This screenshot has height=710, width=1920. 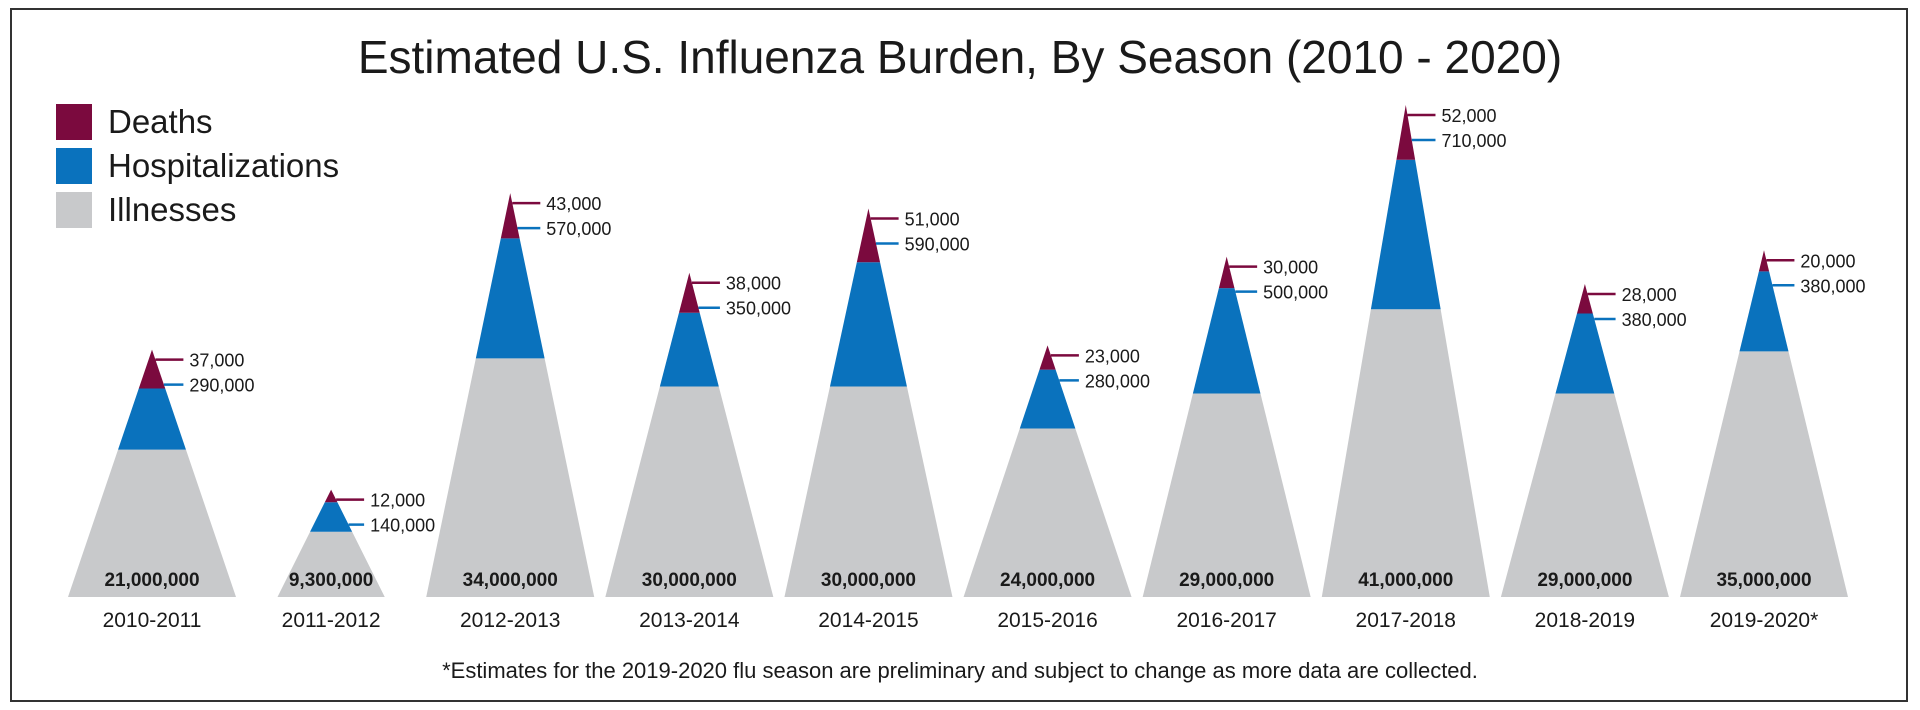 I want to click on category-label-8: 2018-2019, so click(x=1585, y=620).